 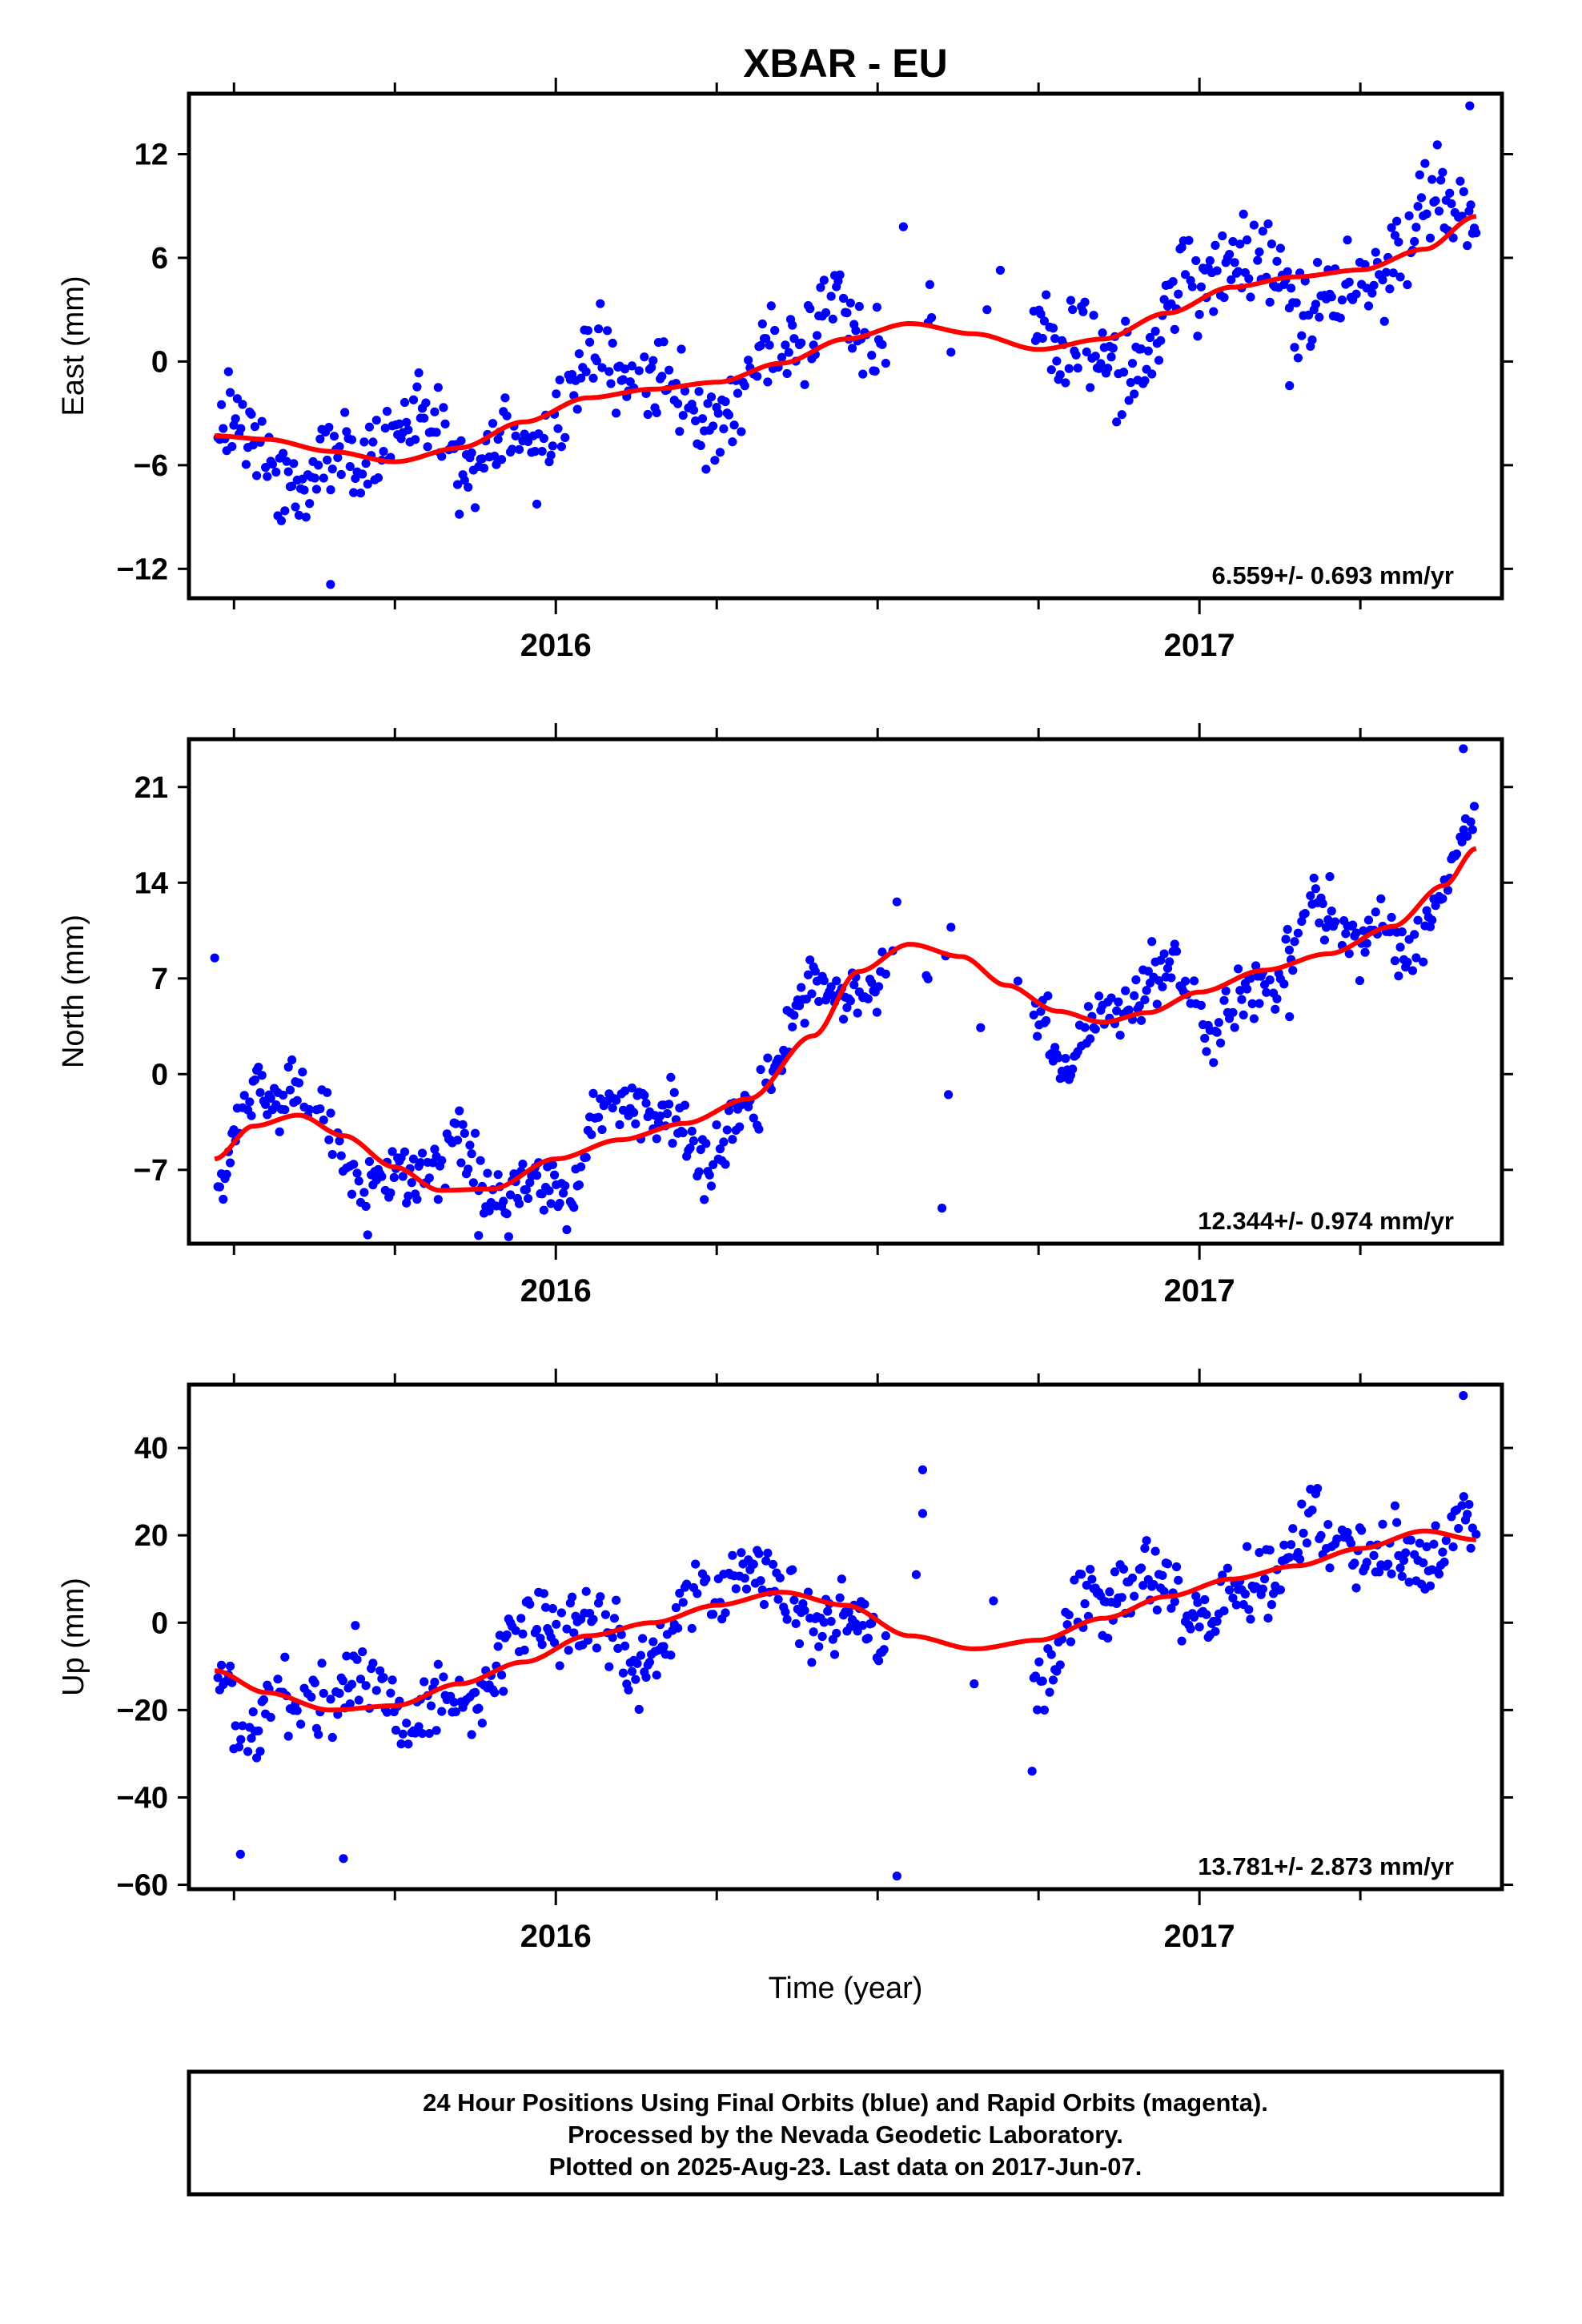 What do you see at coordinates (846, 1019) in the screenshot?
I see `model-curve` at bounding box center [846, 1019].